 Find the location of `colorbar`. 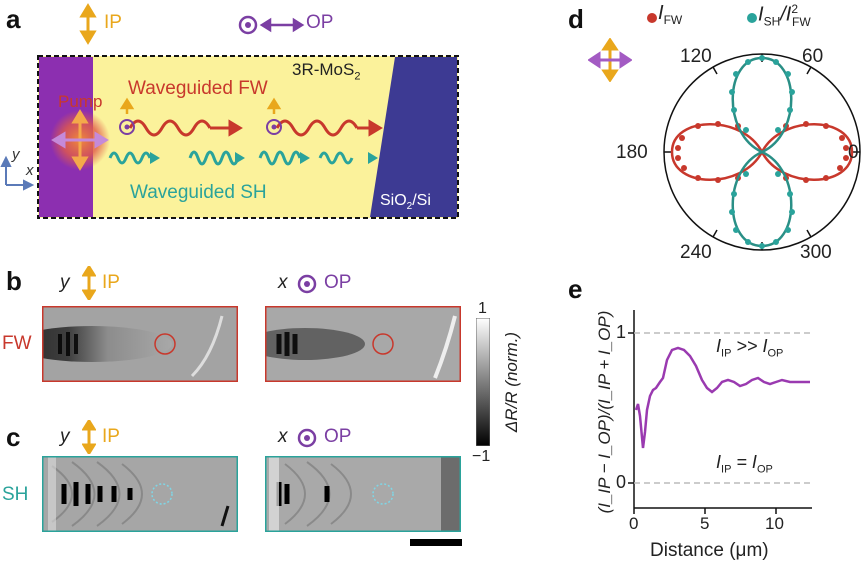

colorbar is located at coordinates (483, 382).